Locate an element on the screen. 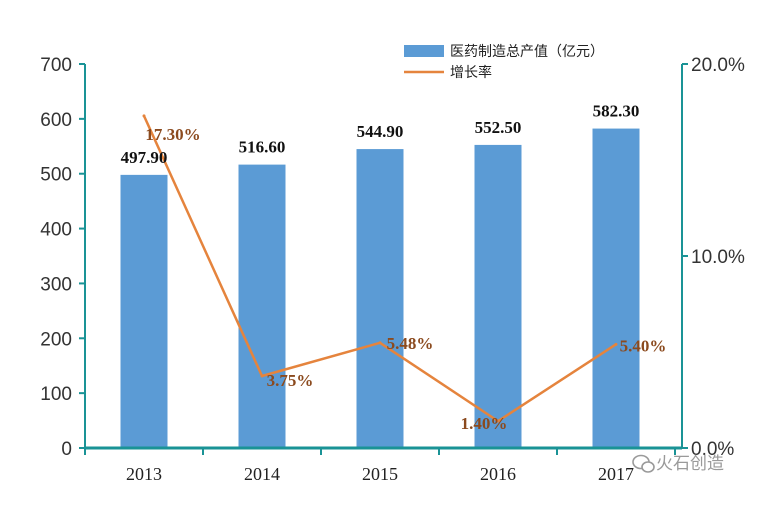  watermark-text: 火石创造 is located at coordinates (690, 464).